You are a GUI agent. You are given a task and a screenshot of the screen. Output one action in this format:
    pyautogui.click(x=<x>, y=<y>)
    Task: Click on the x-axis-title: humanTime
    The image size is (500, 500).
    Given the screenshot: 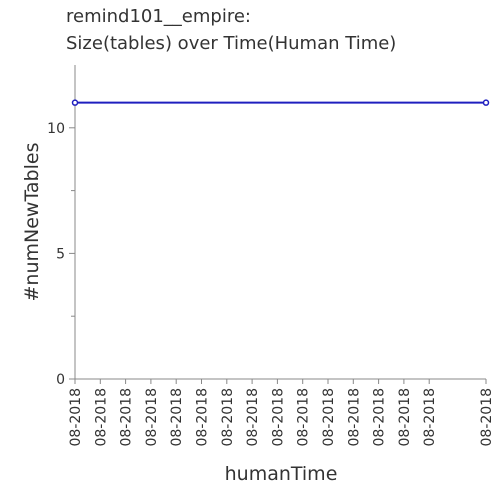 What is the action you would take?
    pyautogui.click(x=281, y=474)
    